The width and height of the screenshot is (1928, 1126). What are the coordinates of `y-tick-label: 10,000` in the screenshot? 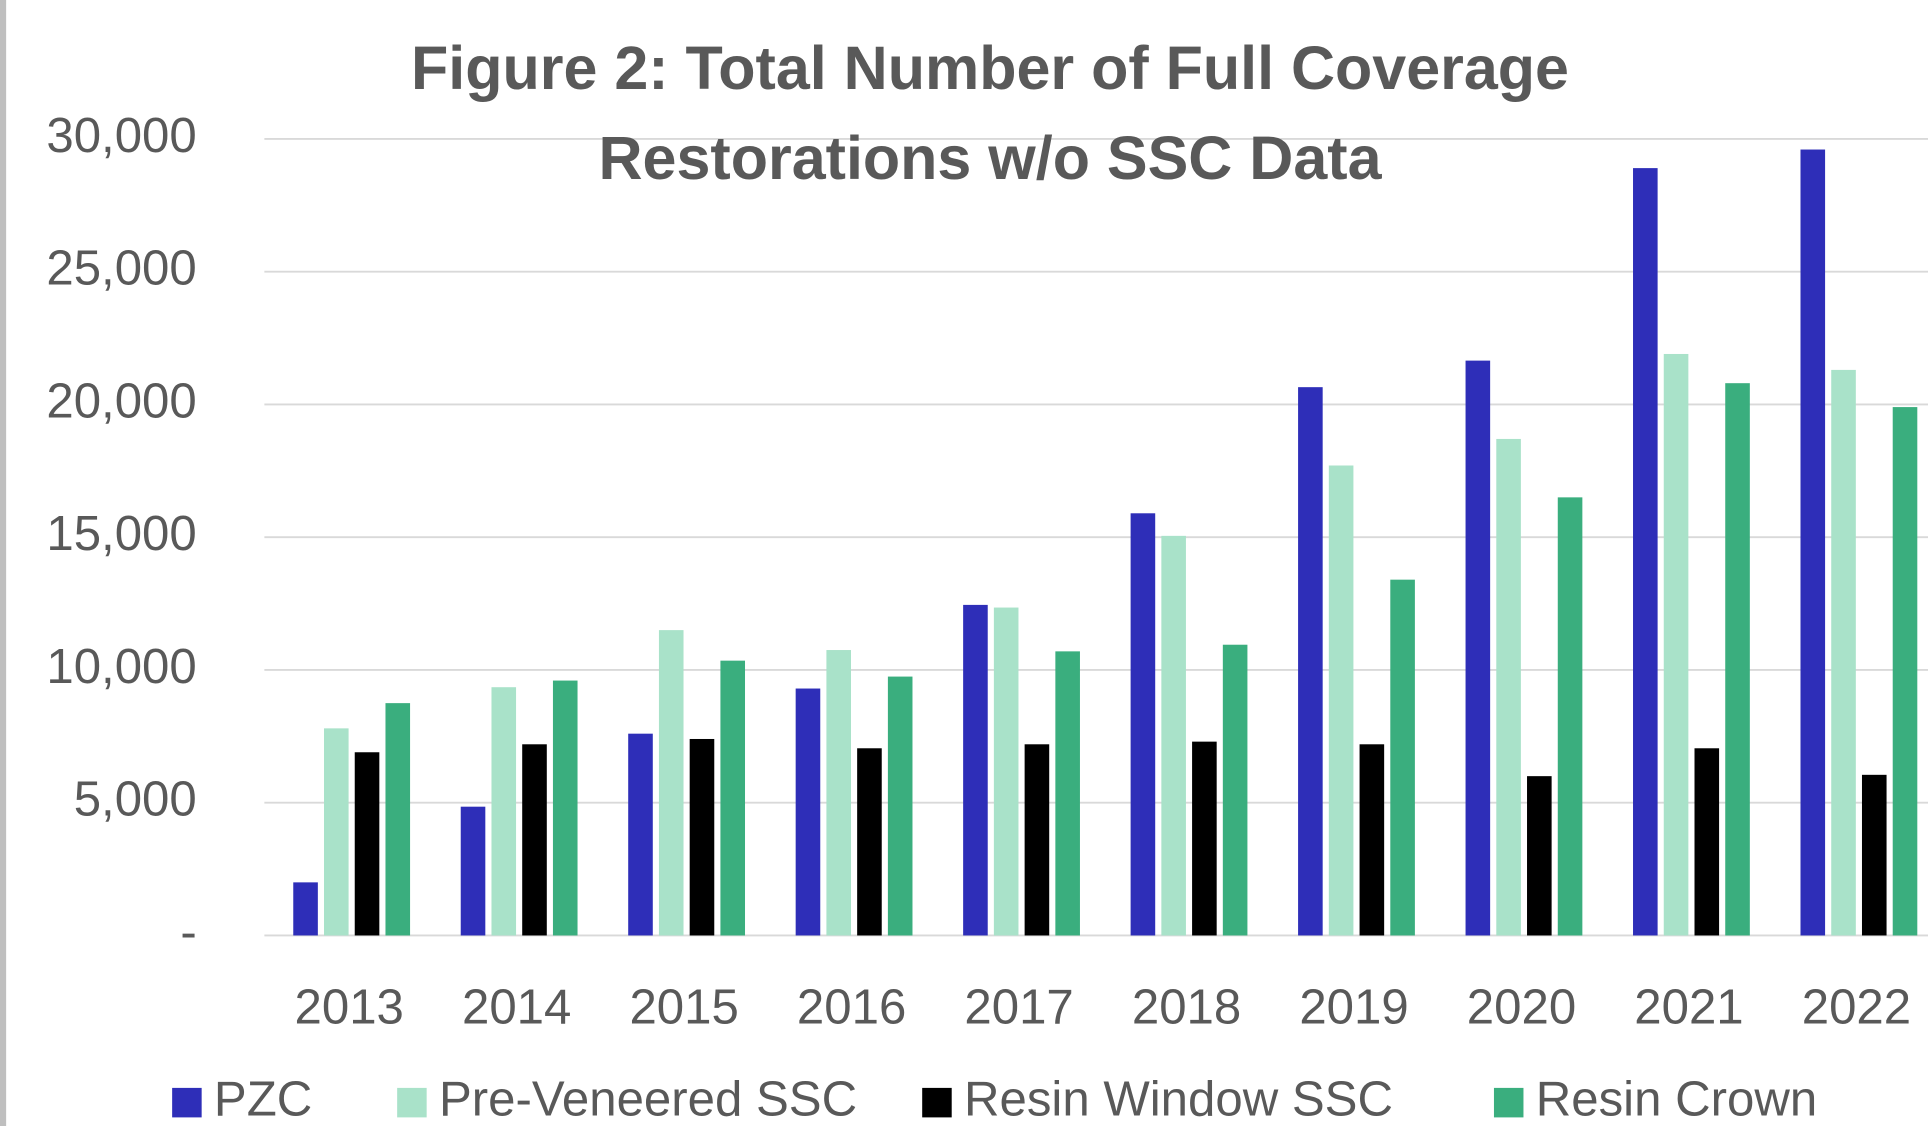 It's located at (121, 666).